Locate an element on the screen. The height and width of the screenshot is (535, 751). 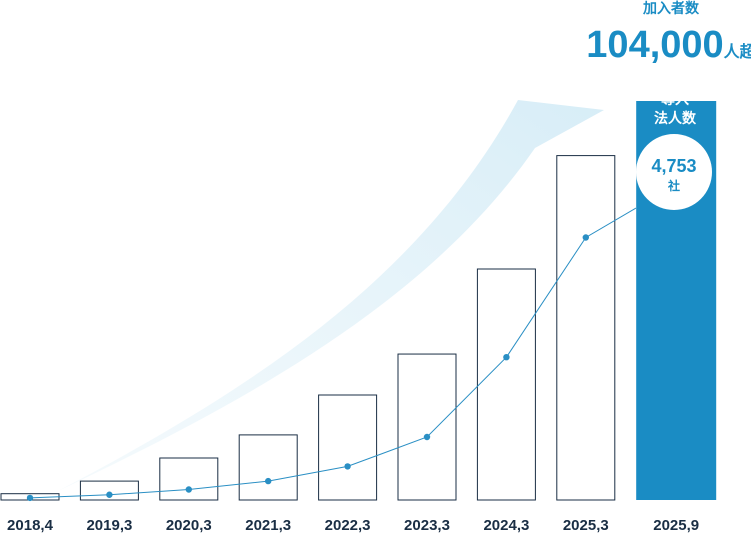
x-tick-label-4: 2022,3 is located at coordinates (348, 525).